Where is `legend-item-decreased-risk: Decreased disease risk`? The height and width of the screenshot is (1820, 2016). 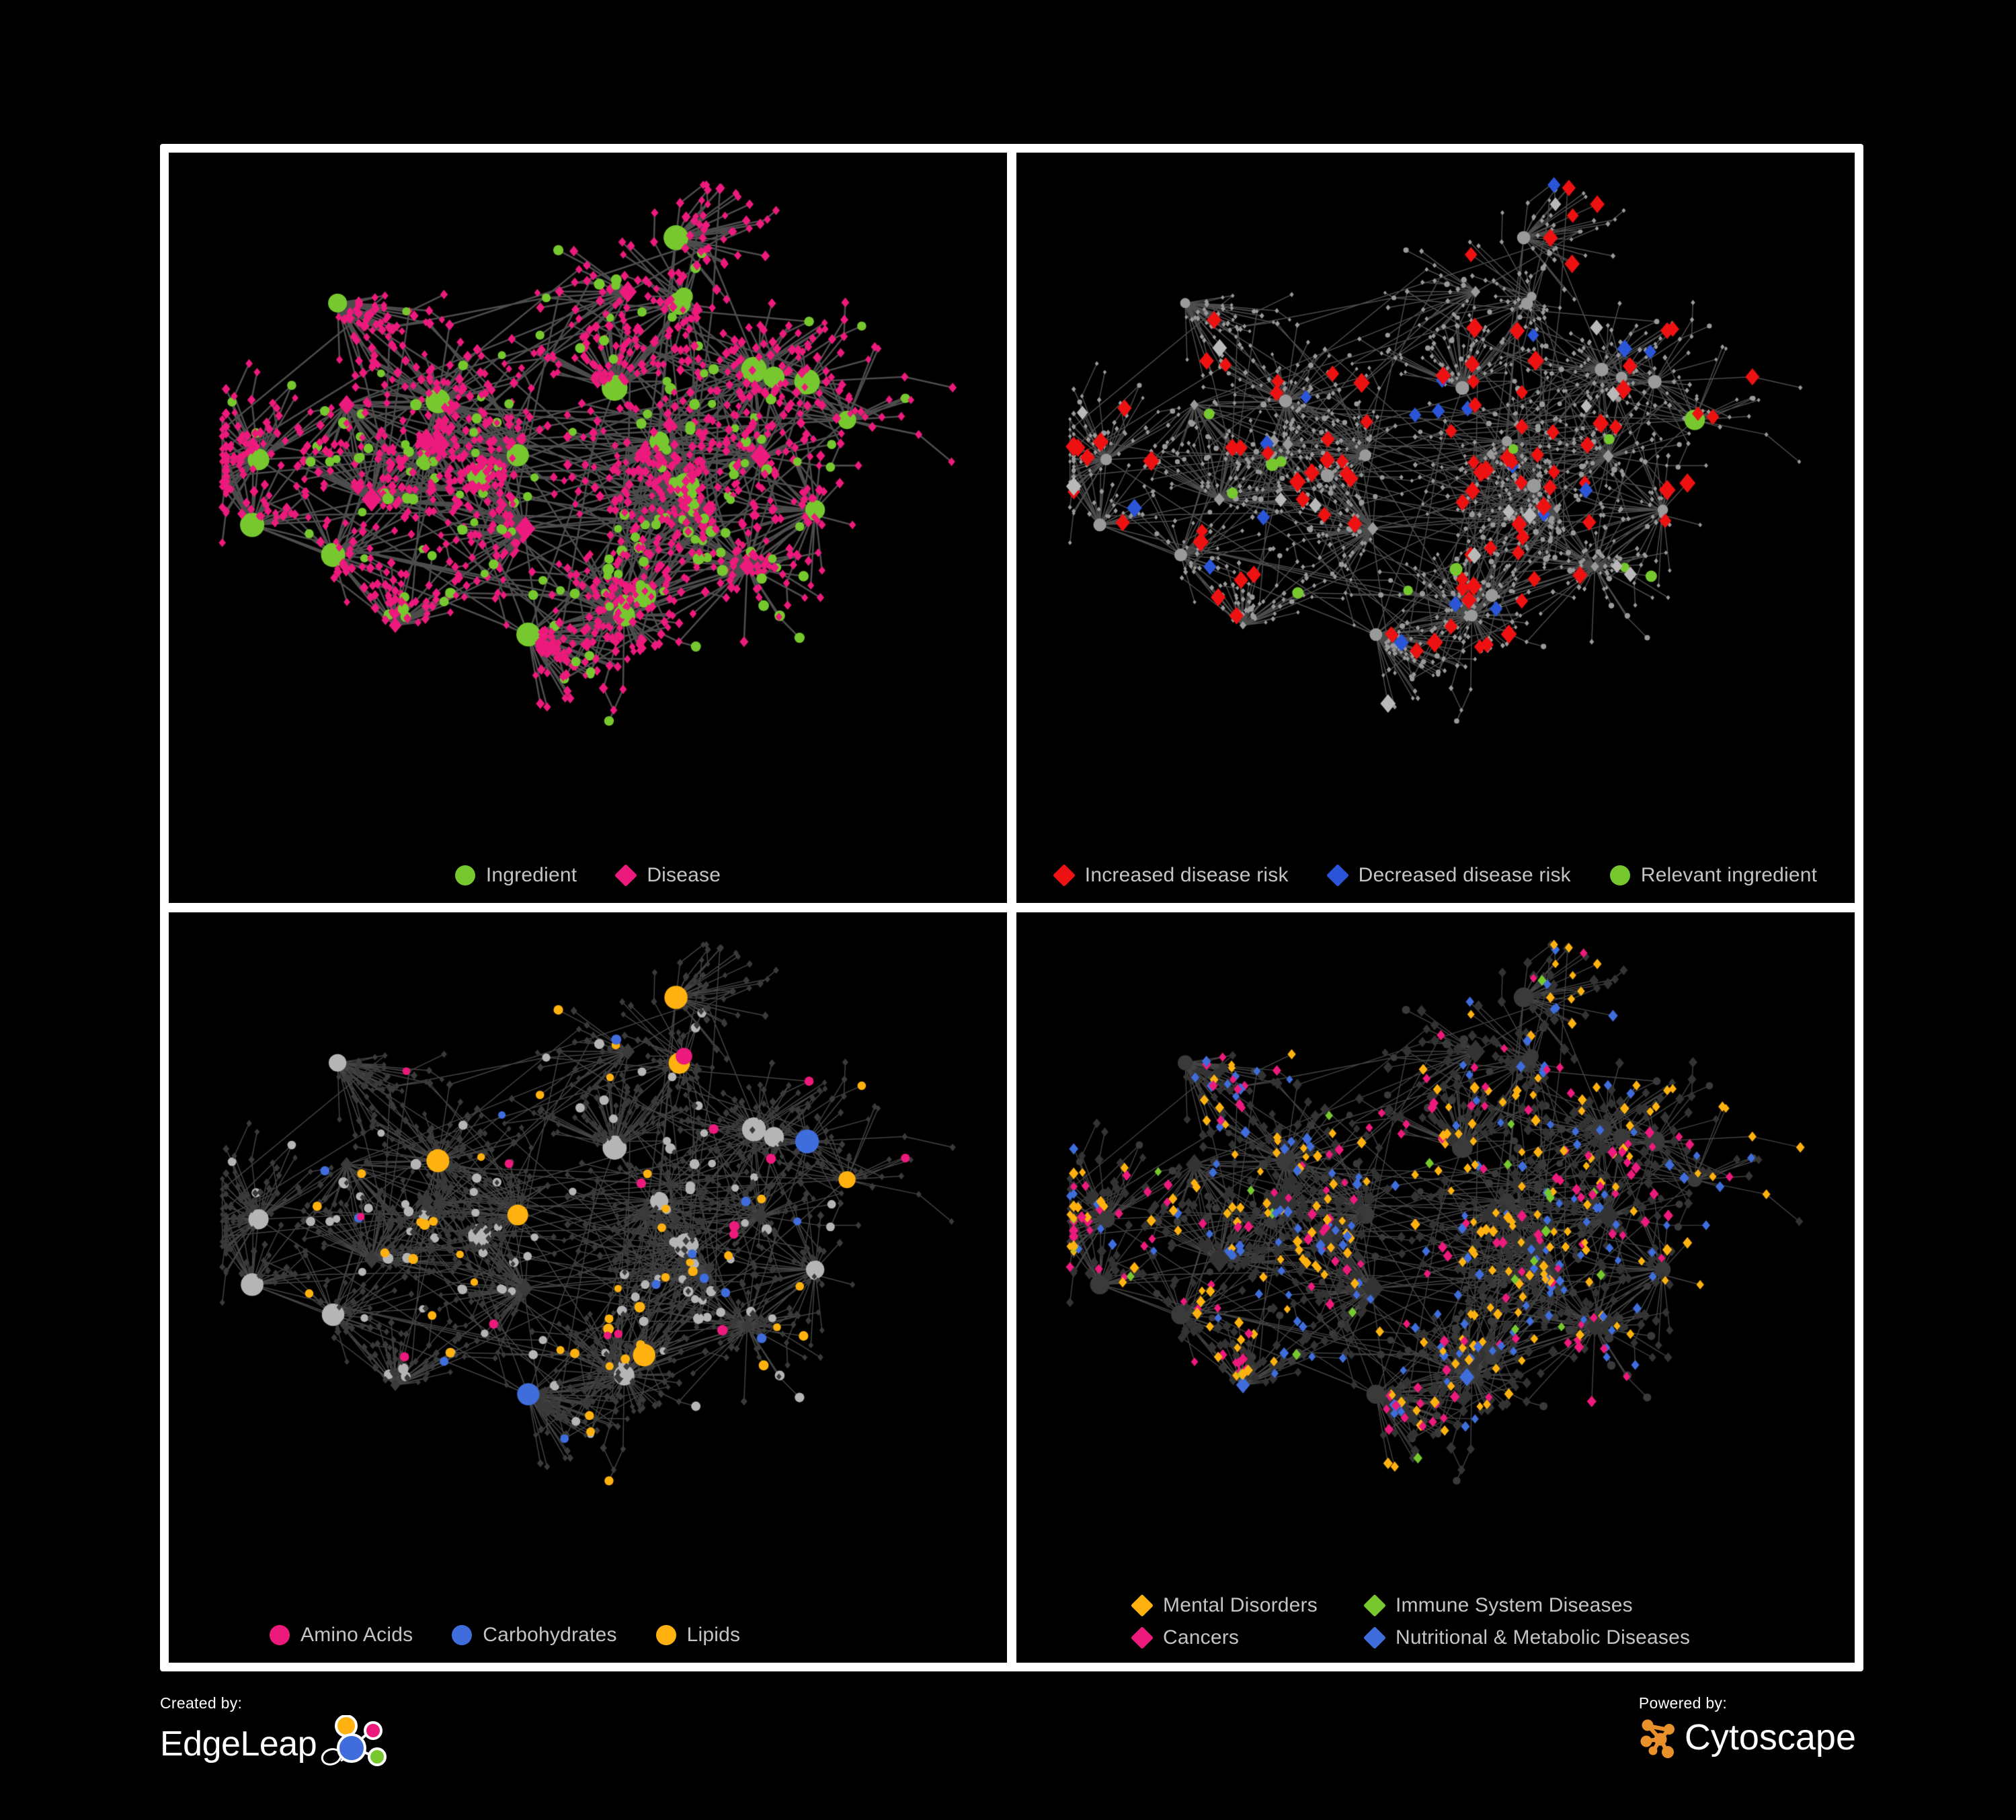
legend-item-decreased-risk: Decreased disease risk is located at coordinates (1448, 875).